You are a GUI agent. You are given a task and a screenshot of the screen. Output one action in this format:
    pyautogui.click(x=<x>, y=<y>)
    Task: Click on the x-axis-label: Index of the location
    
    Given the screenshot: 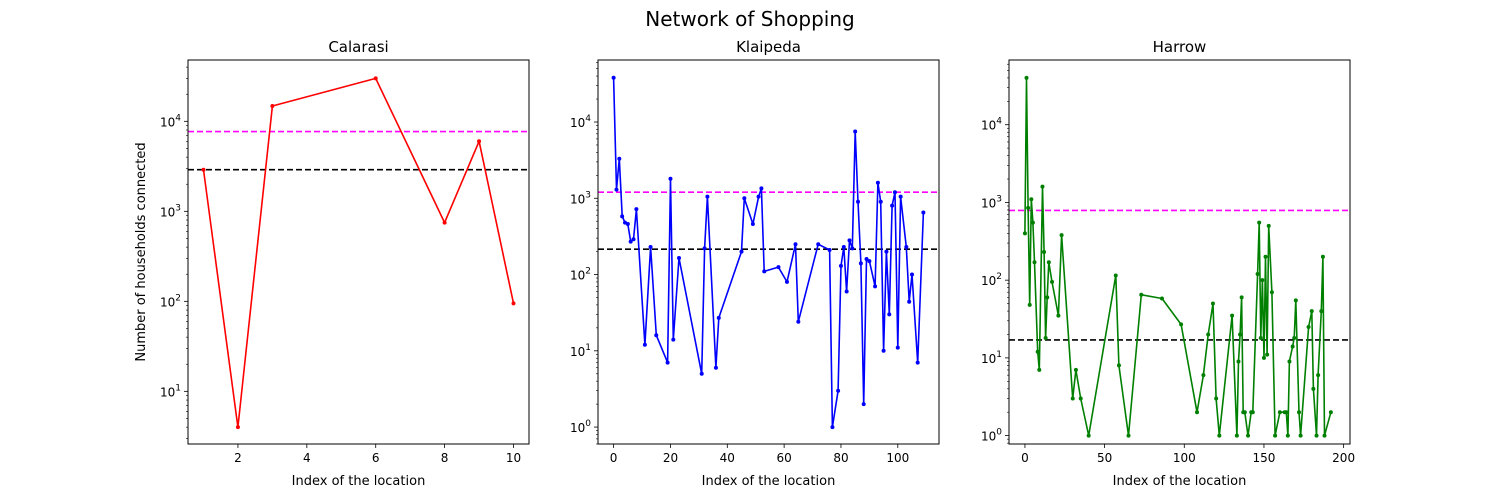 What is the action you would take?
    pyautogui.click(x=359, y=481)
    